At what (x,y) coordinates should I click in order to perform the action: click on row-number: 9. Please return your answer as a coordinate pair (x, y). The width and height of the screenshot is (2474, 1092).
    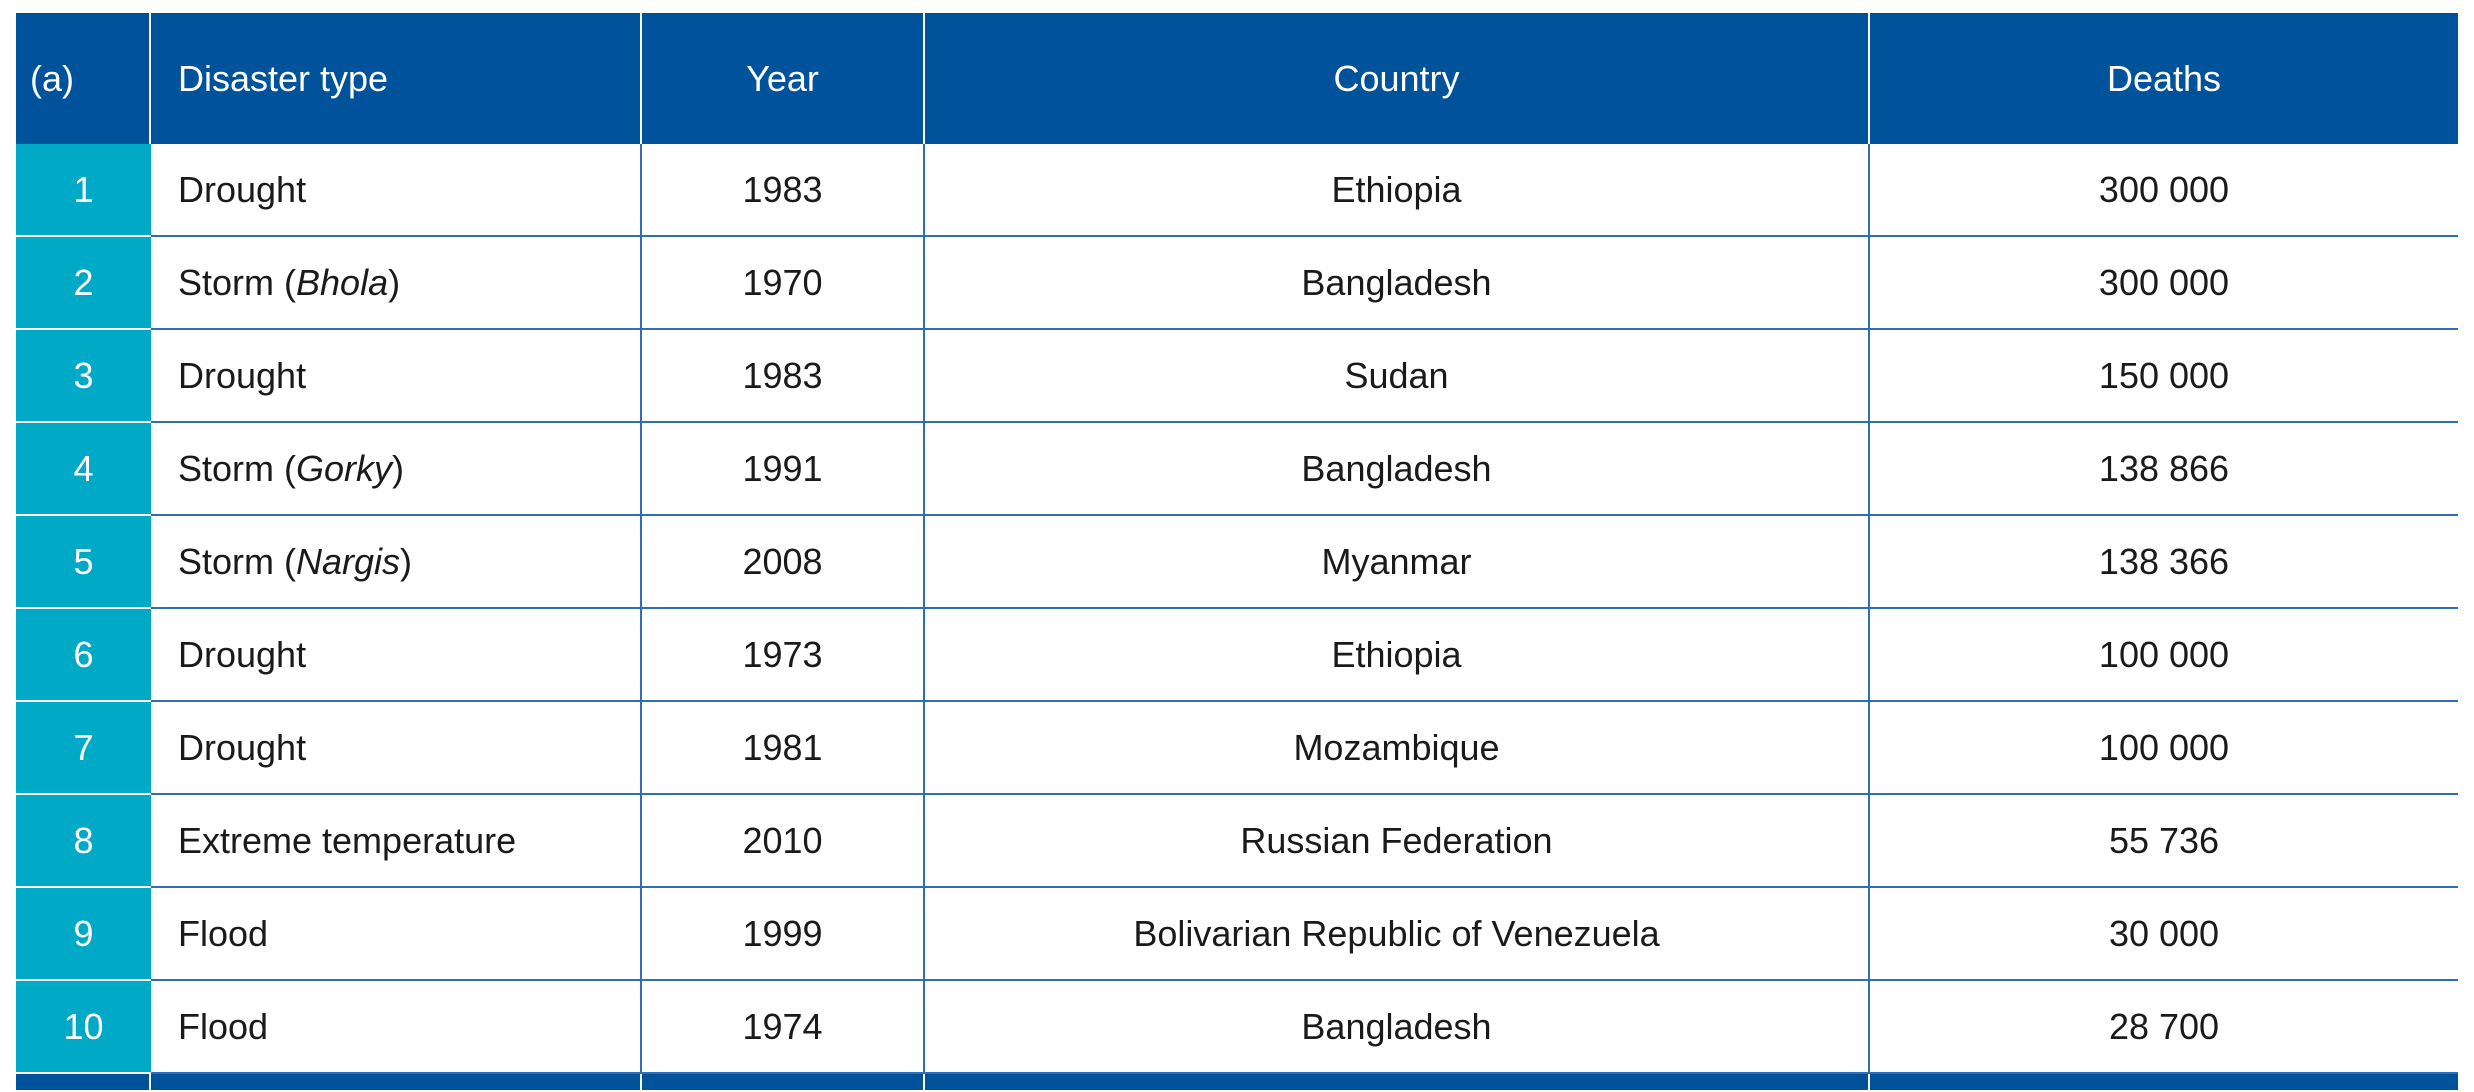
    Looking at the image, I should click on (83, 934).